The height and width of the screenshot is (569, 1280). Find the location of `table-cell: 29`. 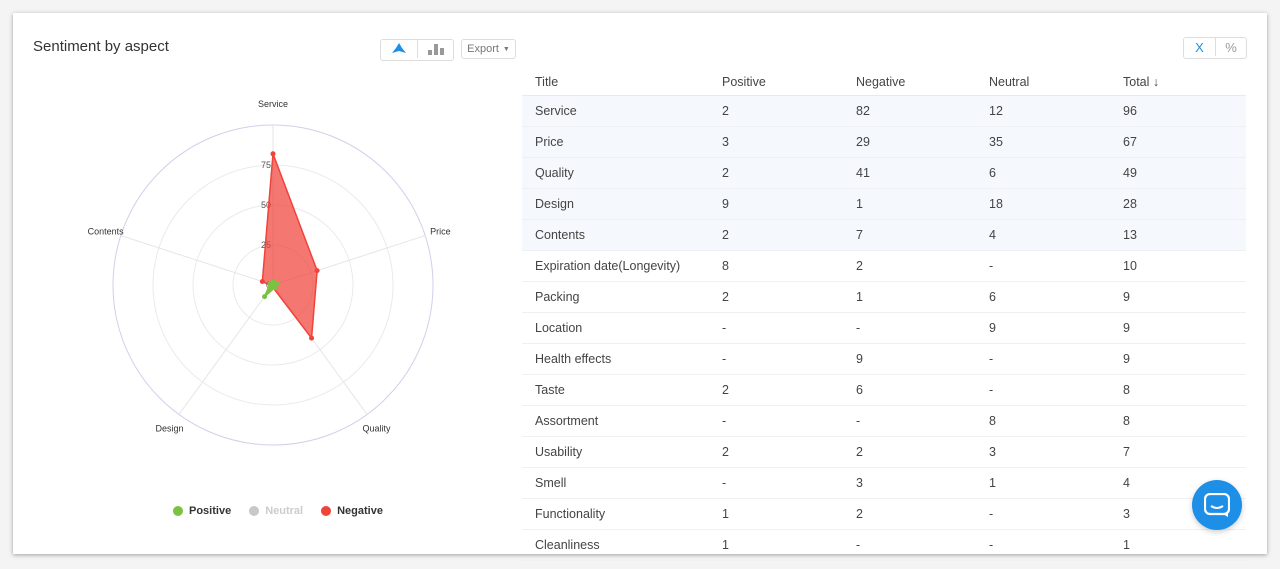

table-cell: 29 is located at coordinates (921, 142).